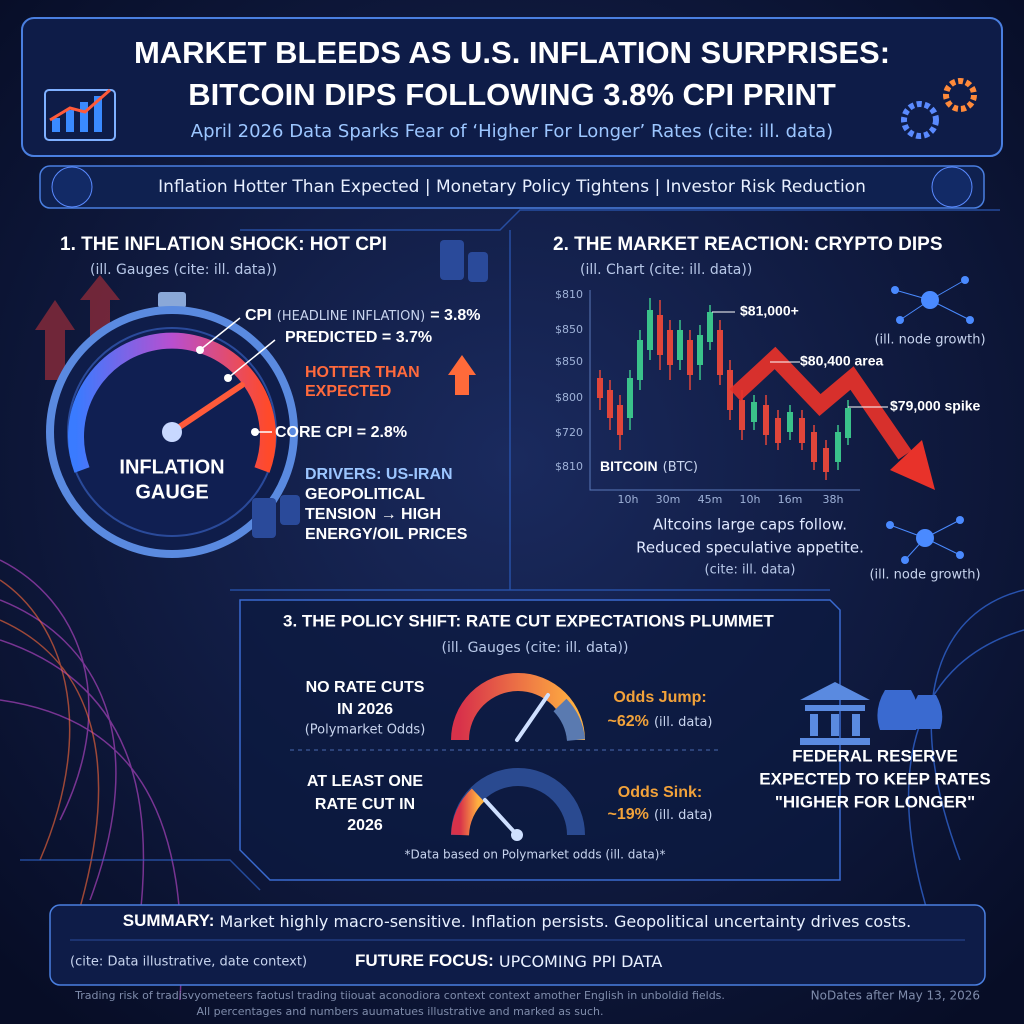  Describe the element at coordinates (517, 945) in the screenshot. I see `summary-panel` at that location.